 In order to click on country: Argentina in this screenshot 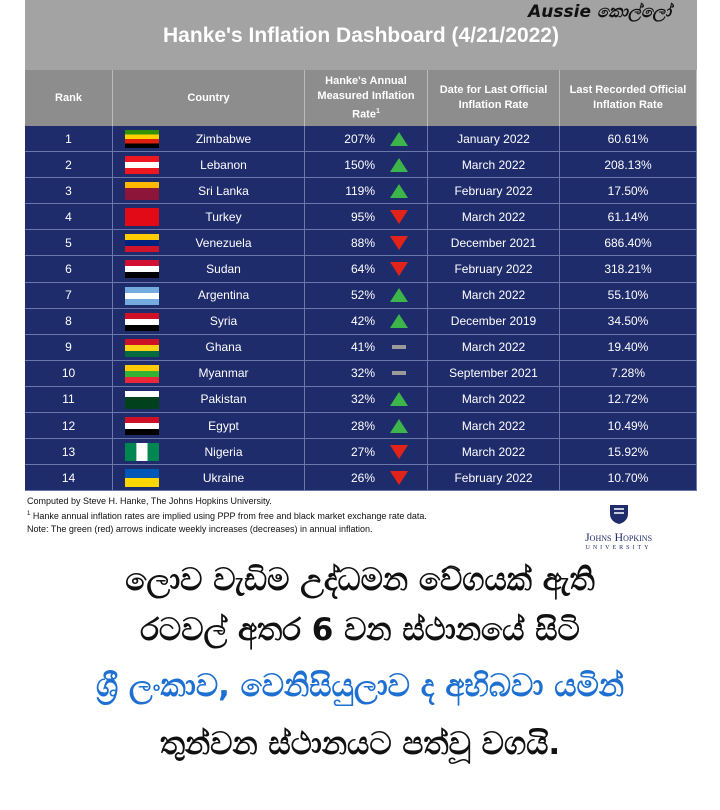, I will do `click(223, 295)`.